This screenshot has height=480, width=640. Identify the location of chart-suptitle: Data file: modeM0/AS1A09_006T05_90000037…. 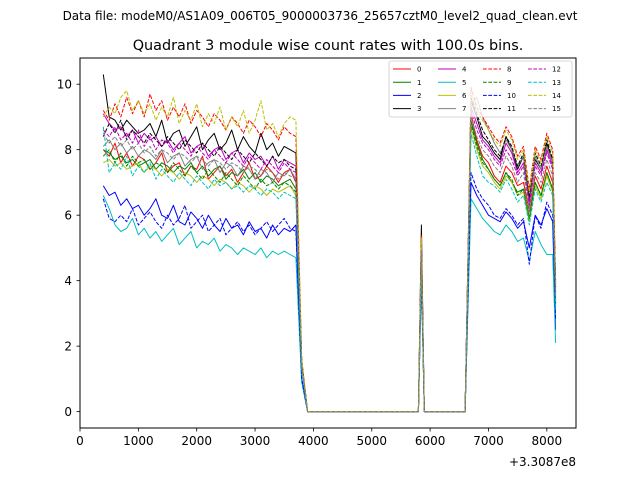
(320, 16).